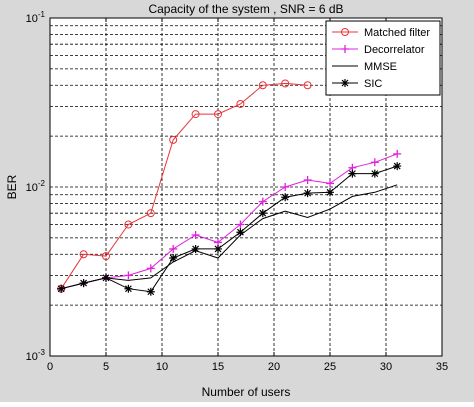 This screenshot has width=474, height=407. I want to click on x-tick-label: 0, so click(50, 367).